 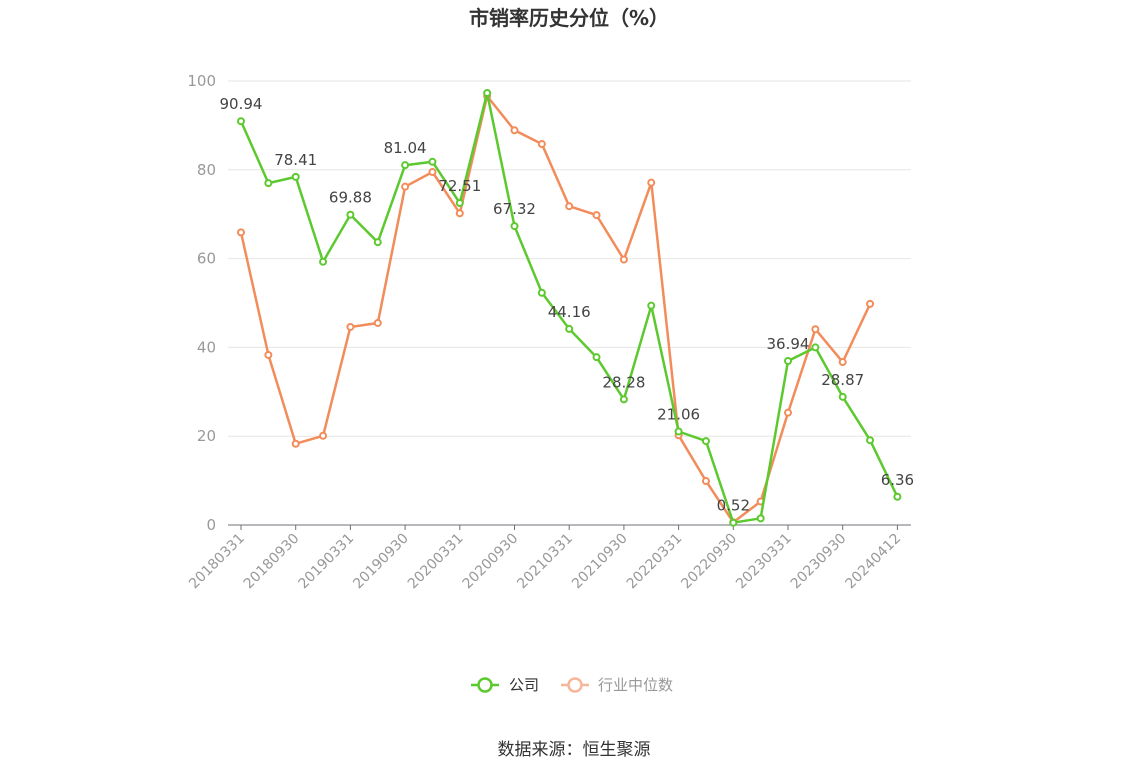 I want to click on data-label: 90.94, so click(x=241, y=104).